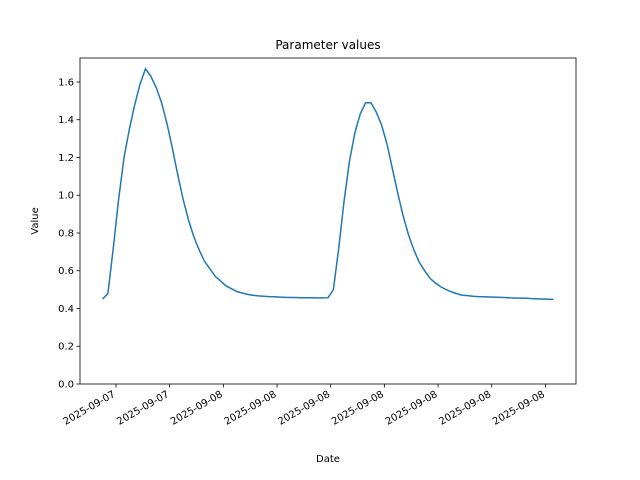 The width and height of the screenshot is (640, 480). I want to click on y-tick-label: 1.4, so click(66, 120).